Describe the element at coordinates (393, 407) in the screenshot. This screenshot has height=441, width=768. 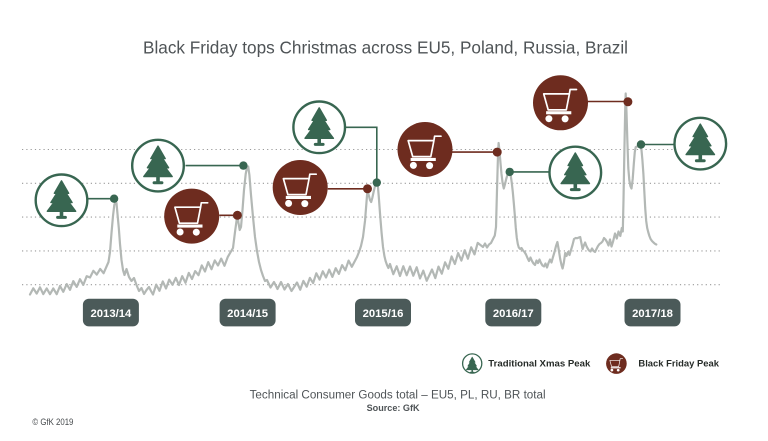
I see `svg-text: Source: GfK` at that location.